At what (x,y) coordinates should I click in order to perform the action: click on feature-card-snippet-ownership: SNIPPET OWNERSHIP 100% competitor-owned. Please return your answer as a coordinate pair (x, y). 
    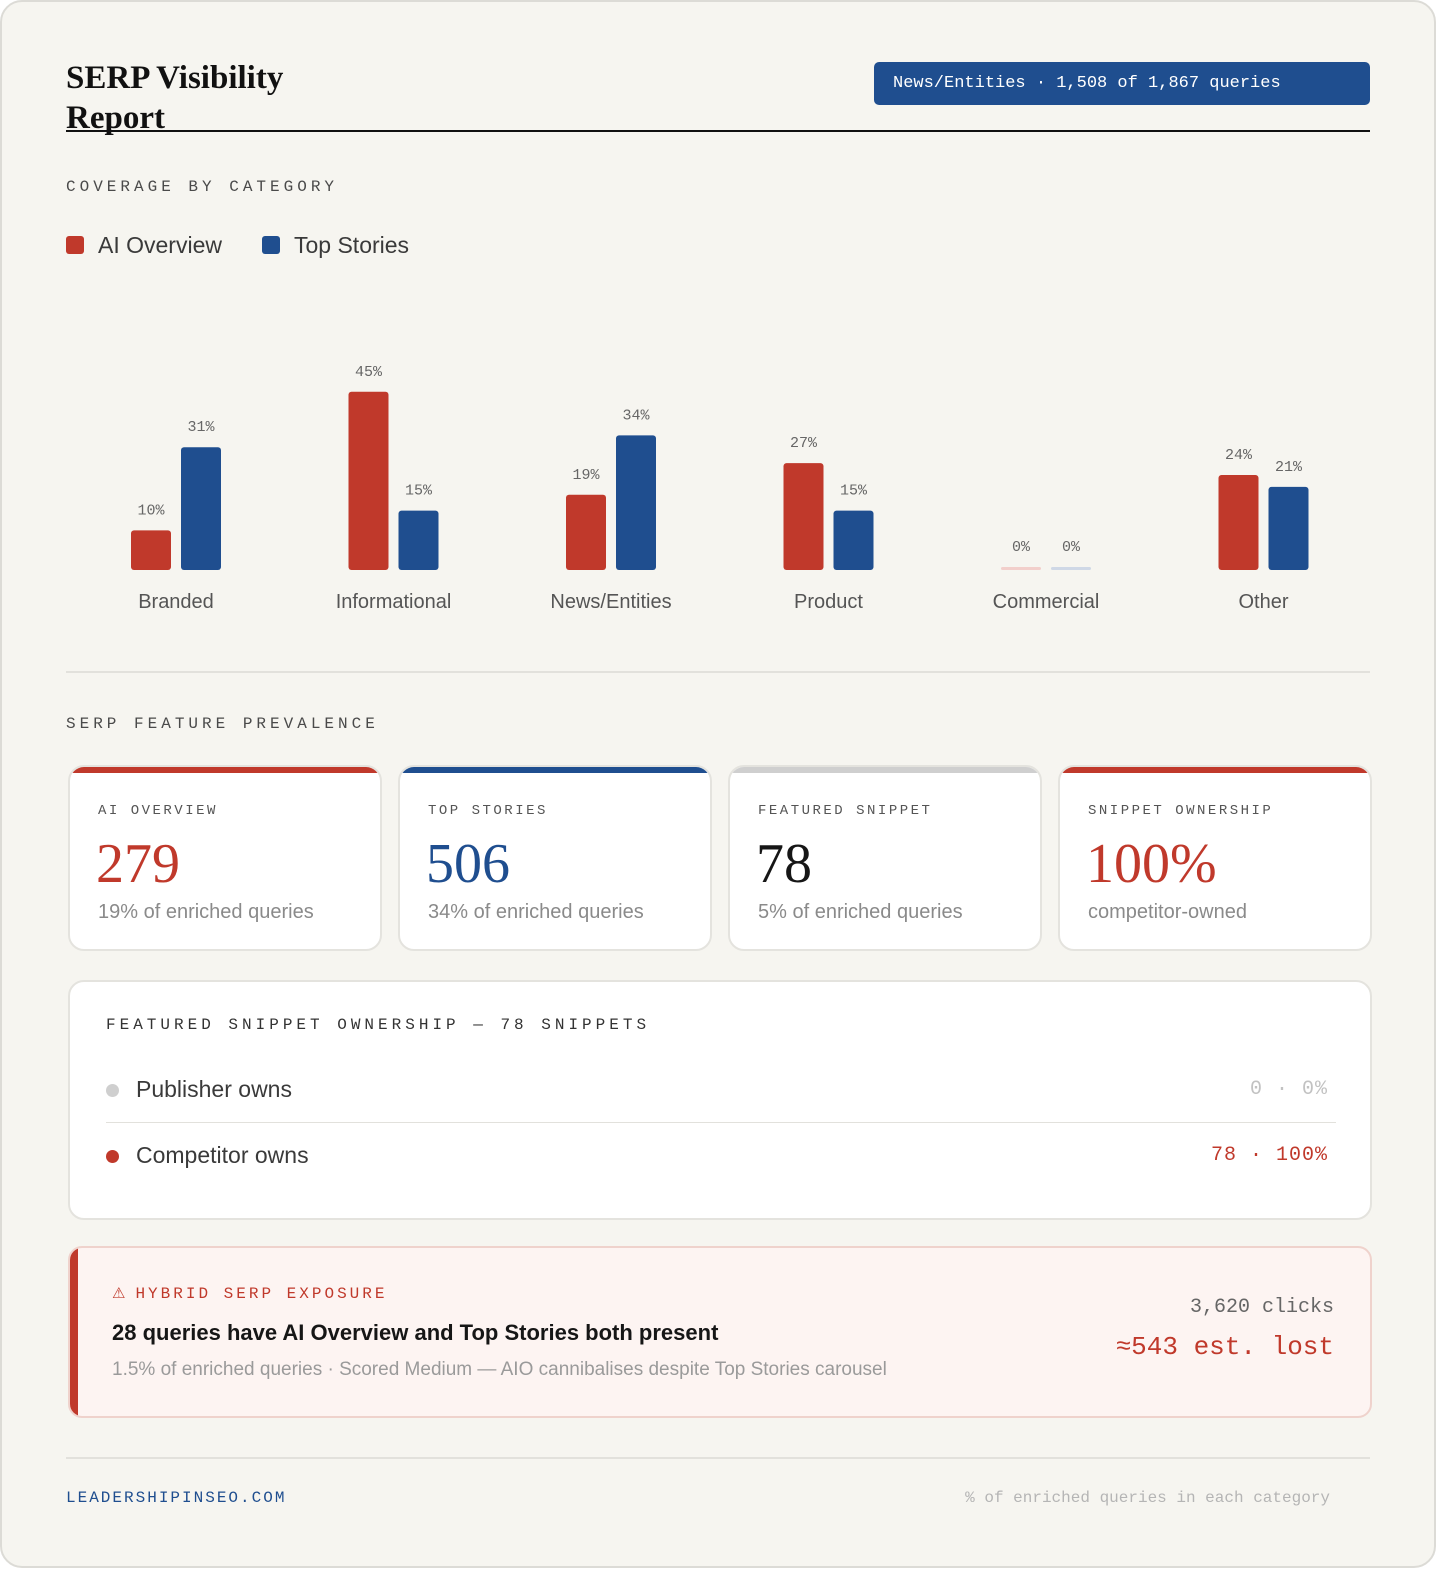
    Looking at the image, I should click on (1215, 858).